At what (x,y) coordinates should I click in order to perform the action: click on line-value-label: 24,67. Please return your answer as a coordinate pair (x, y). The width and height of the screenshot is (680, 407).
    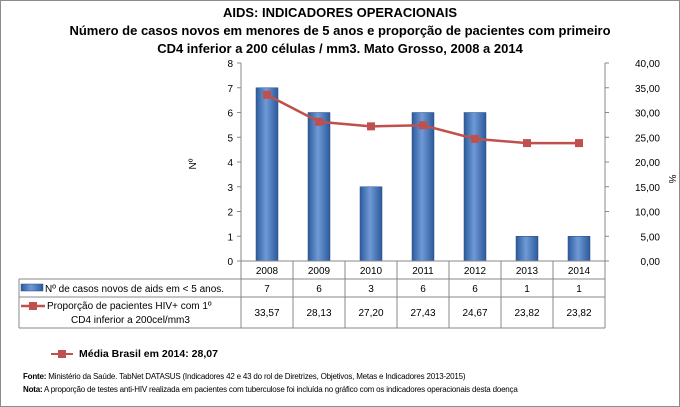
    Looking at the image, I should click on (474, 313).